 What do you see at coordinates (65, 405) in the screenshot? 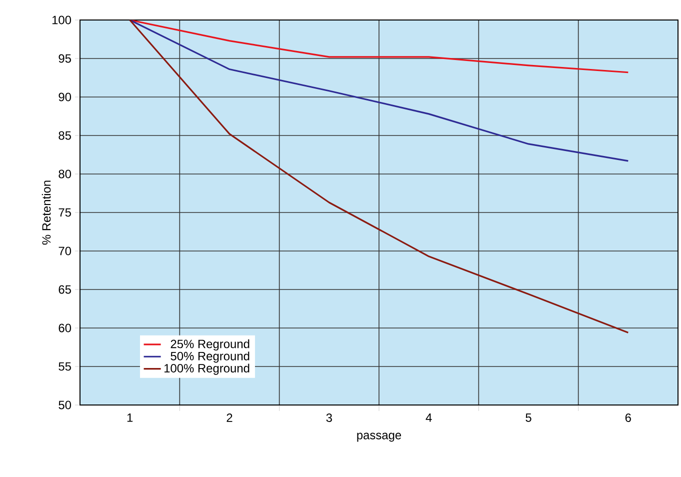
I see `y-tick-label: 50` at bounding box center [65, 405].